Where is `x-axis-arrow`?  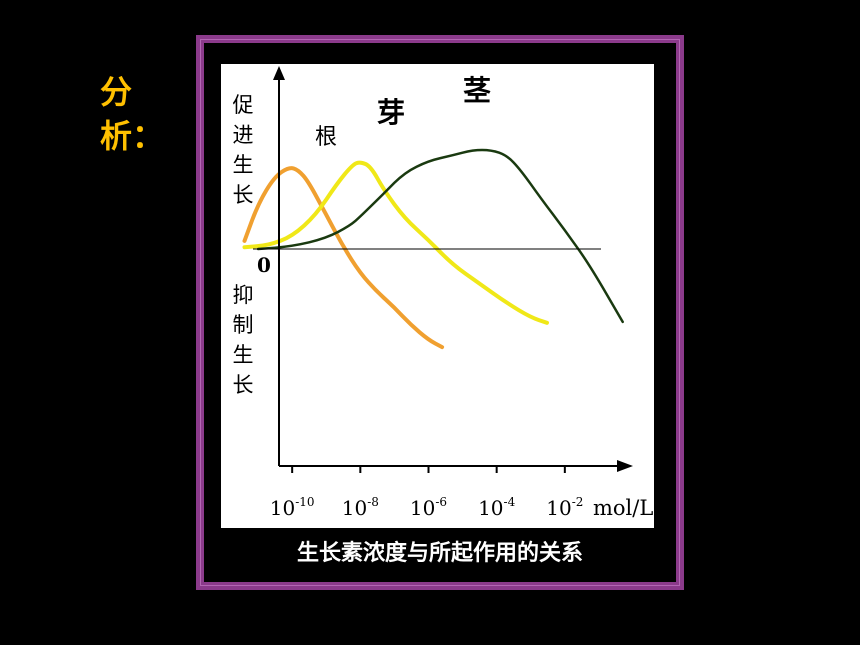 x-axis-arrow is located at coordinates (625, 466).